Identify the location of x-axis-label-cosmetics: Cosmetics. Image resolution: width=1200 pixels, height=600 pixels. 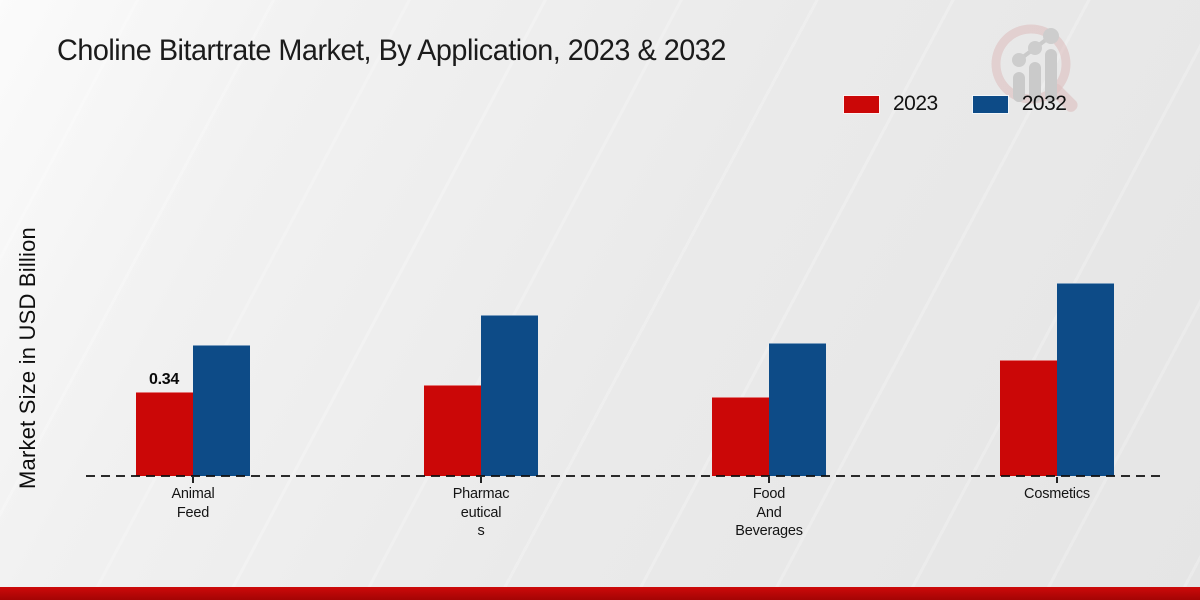
(1057, 494).